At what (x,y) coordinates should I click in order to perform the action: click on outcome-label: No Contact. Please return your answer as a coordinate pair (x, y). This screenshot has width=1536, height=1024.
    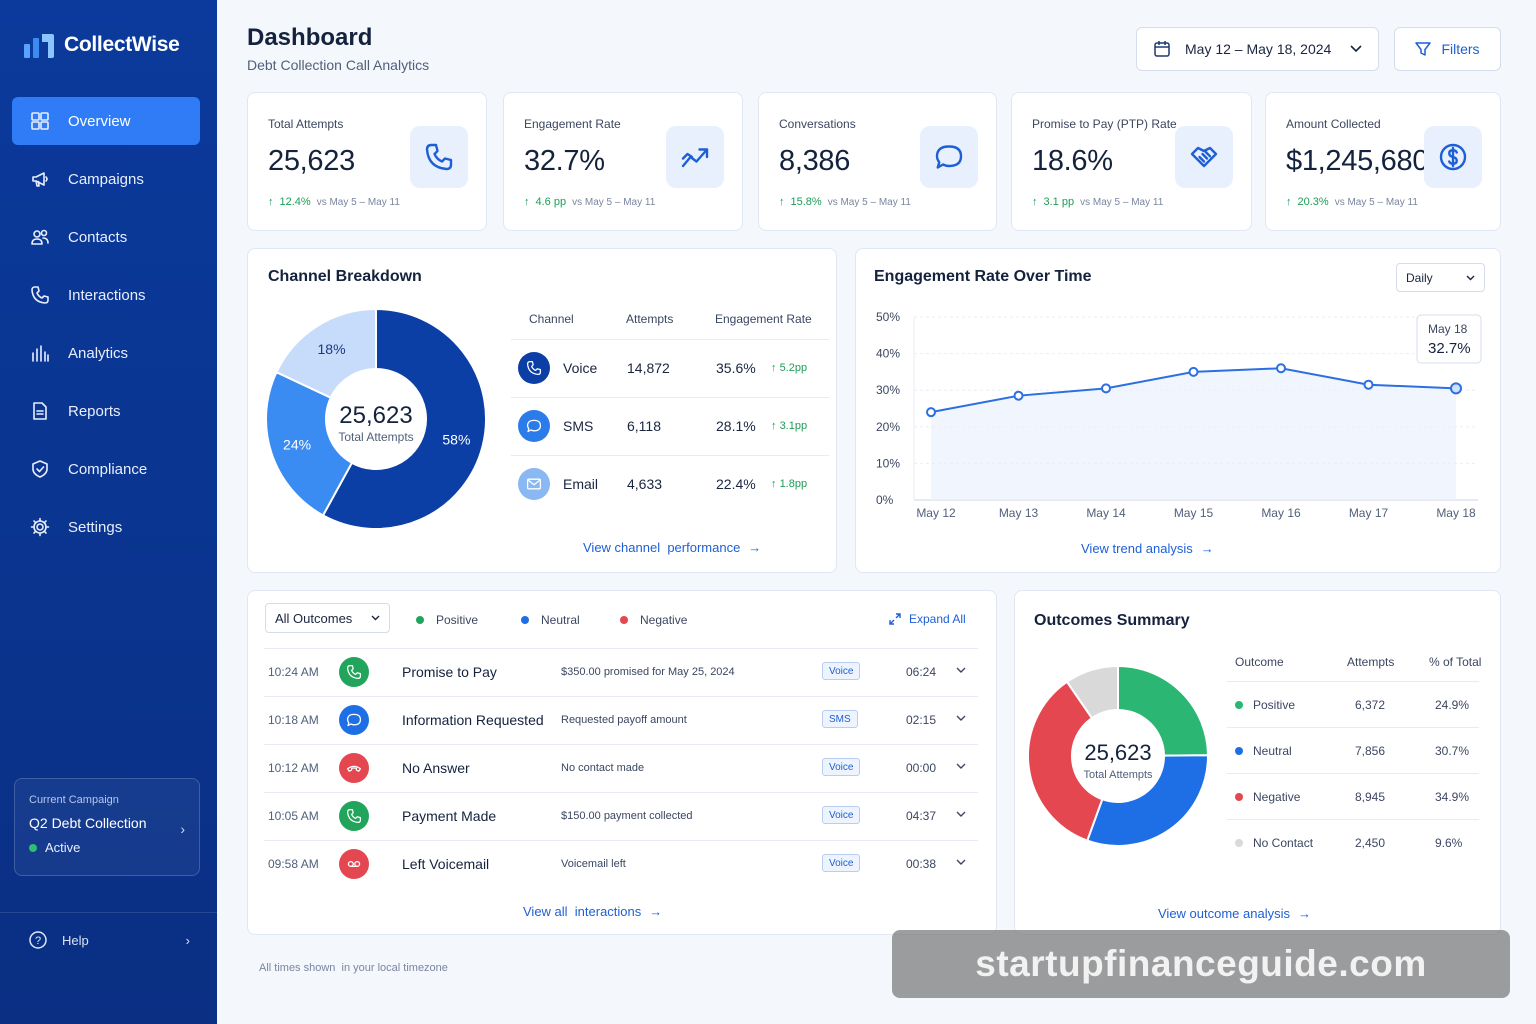
    Looking at the image, I should click on (1283, 843).